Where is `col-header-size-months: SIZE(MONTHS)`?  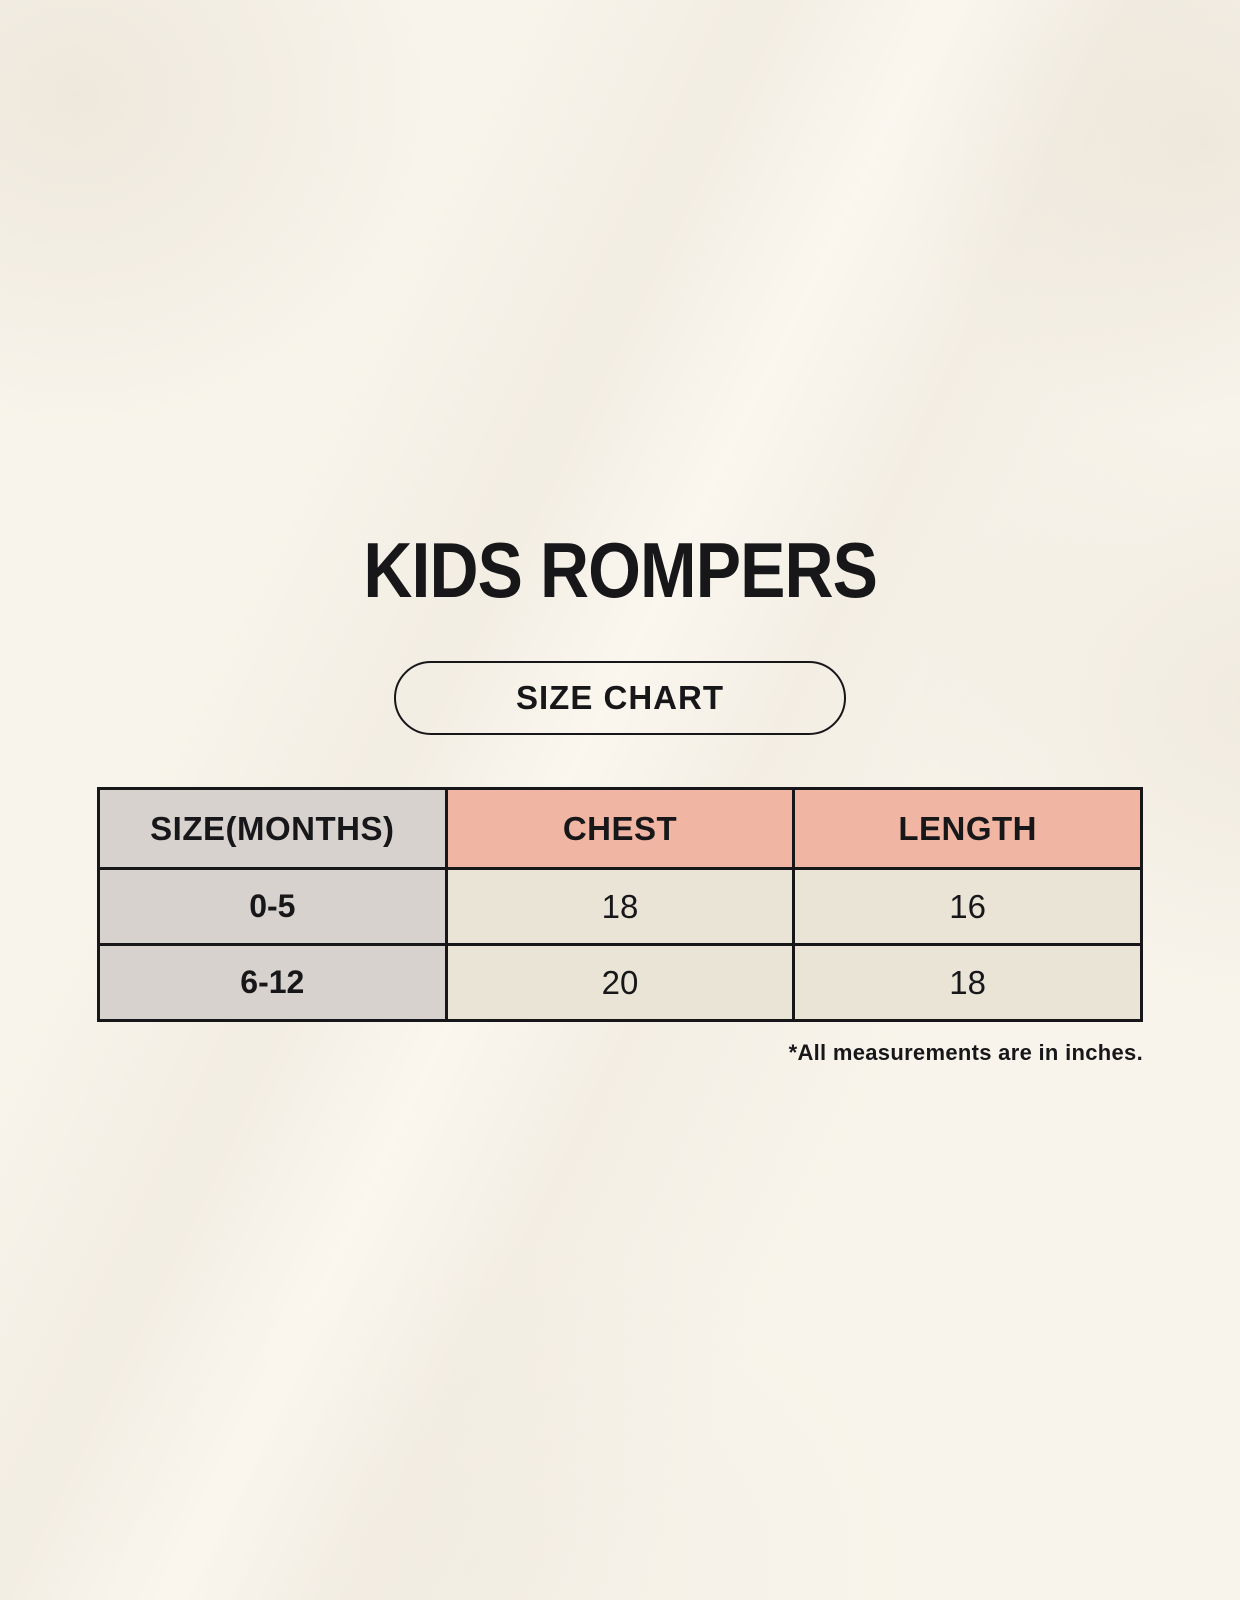
col-header-size-months: SIZE(MONTHS) is located at coordinates (272, 828).